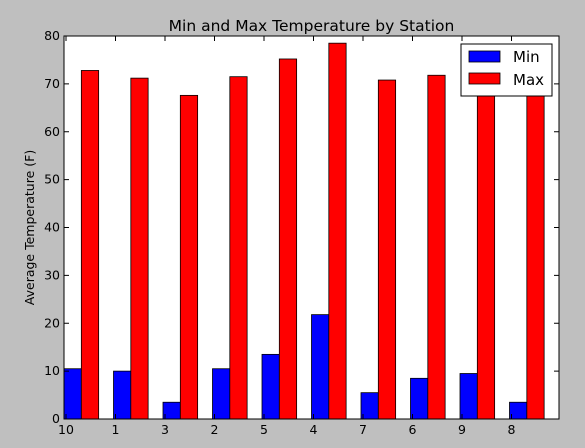  What do you see at coordinates (484, 78) in the screenshot?
I see `legend-swatch-max` at bounding box center [484, 78].